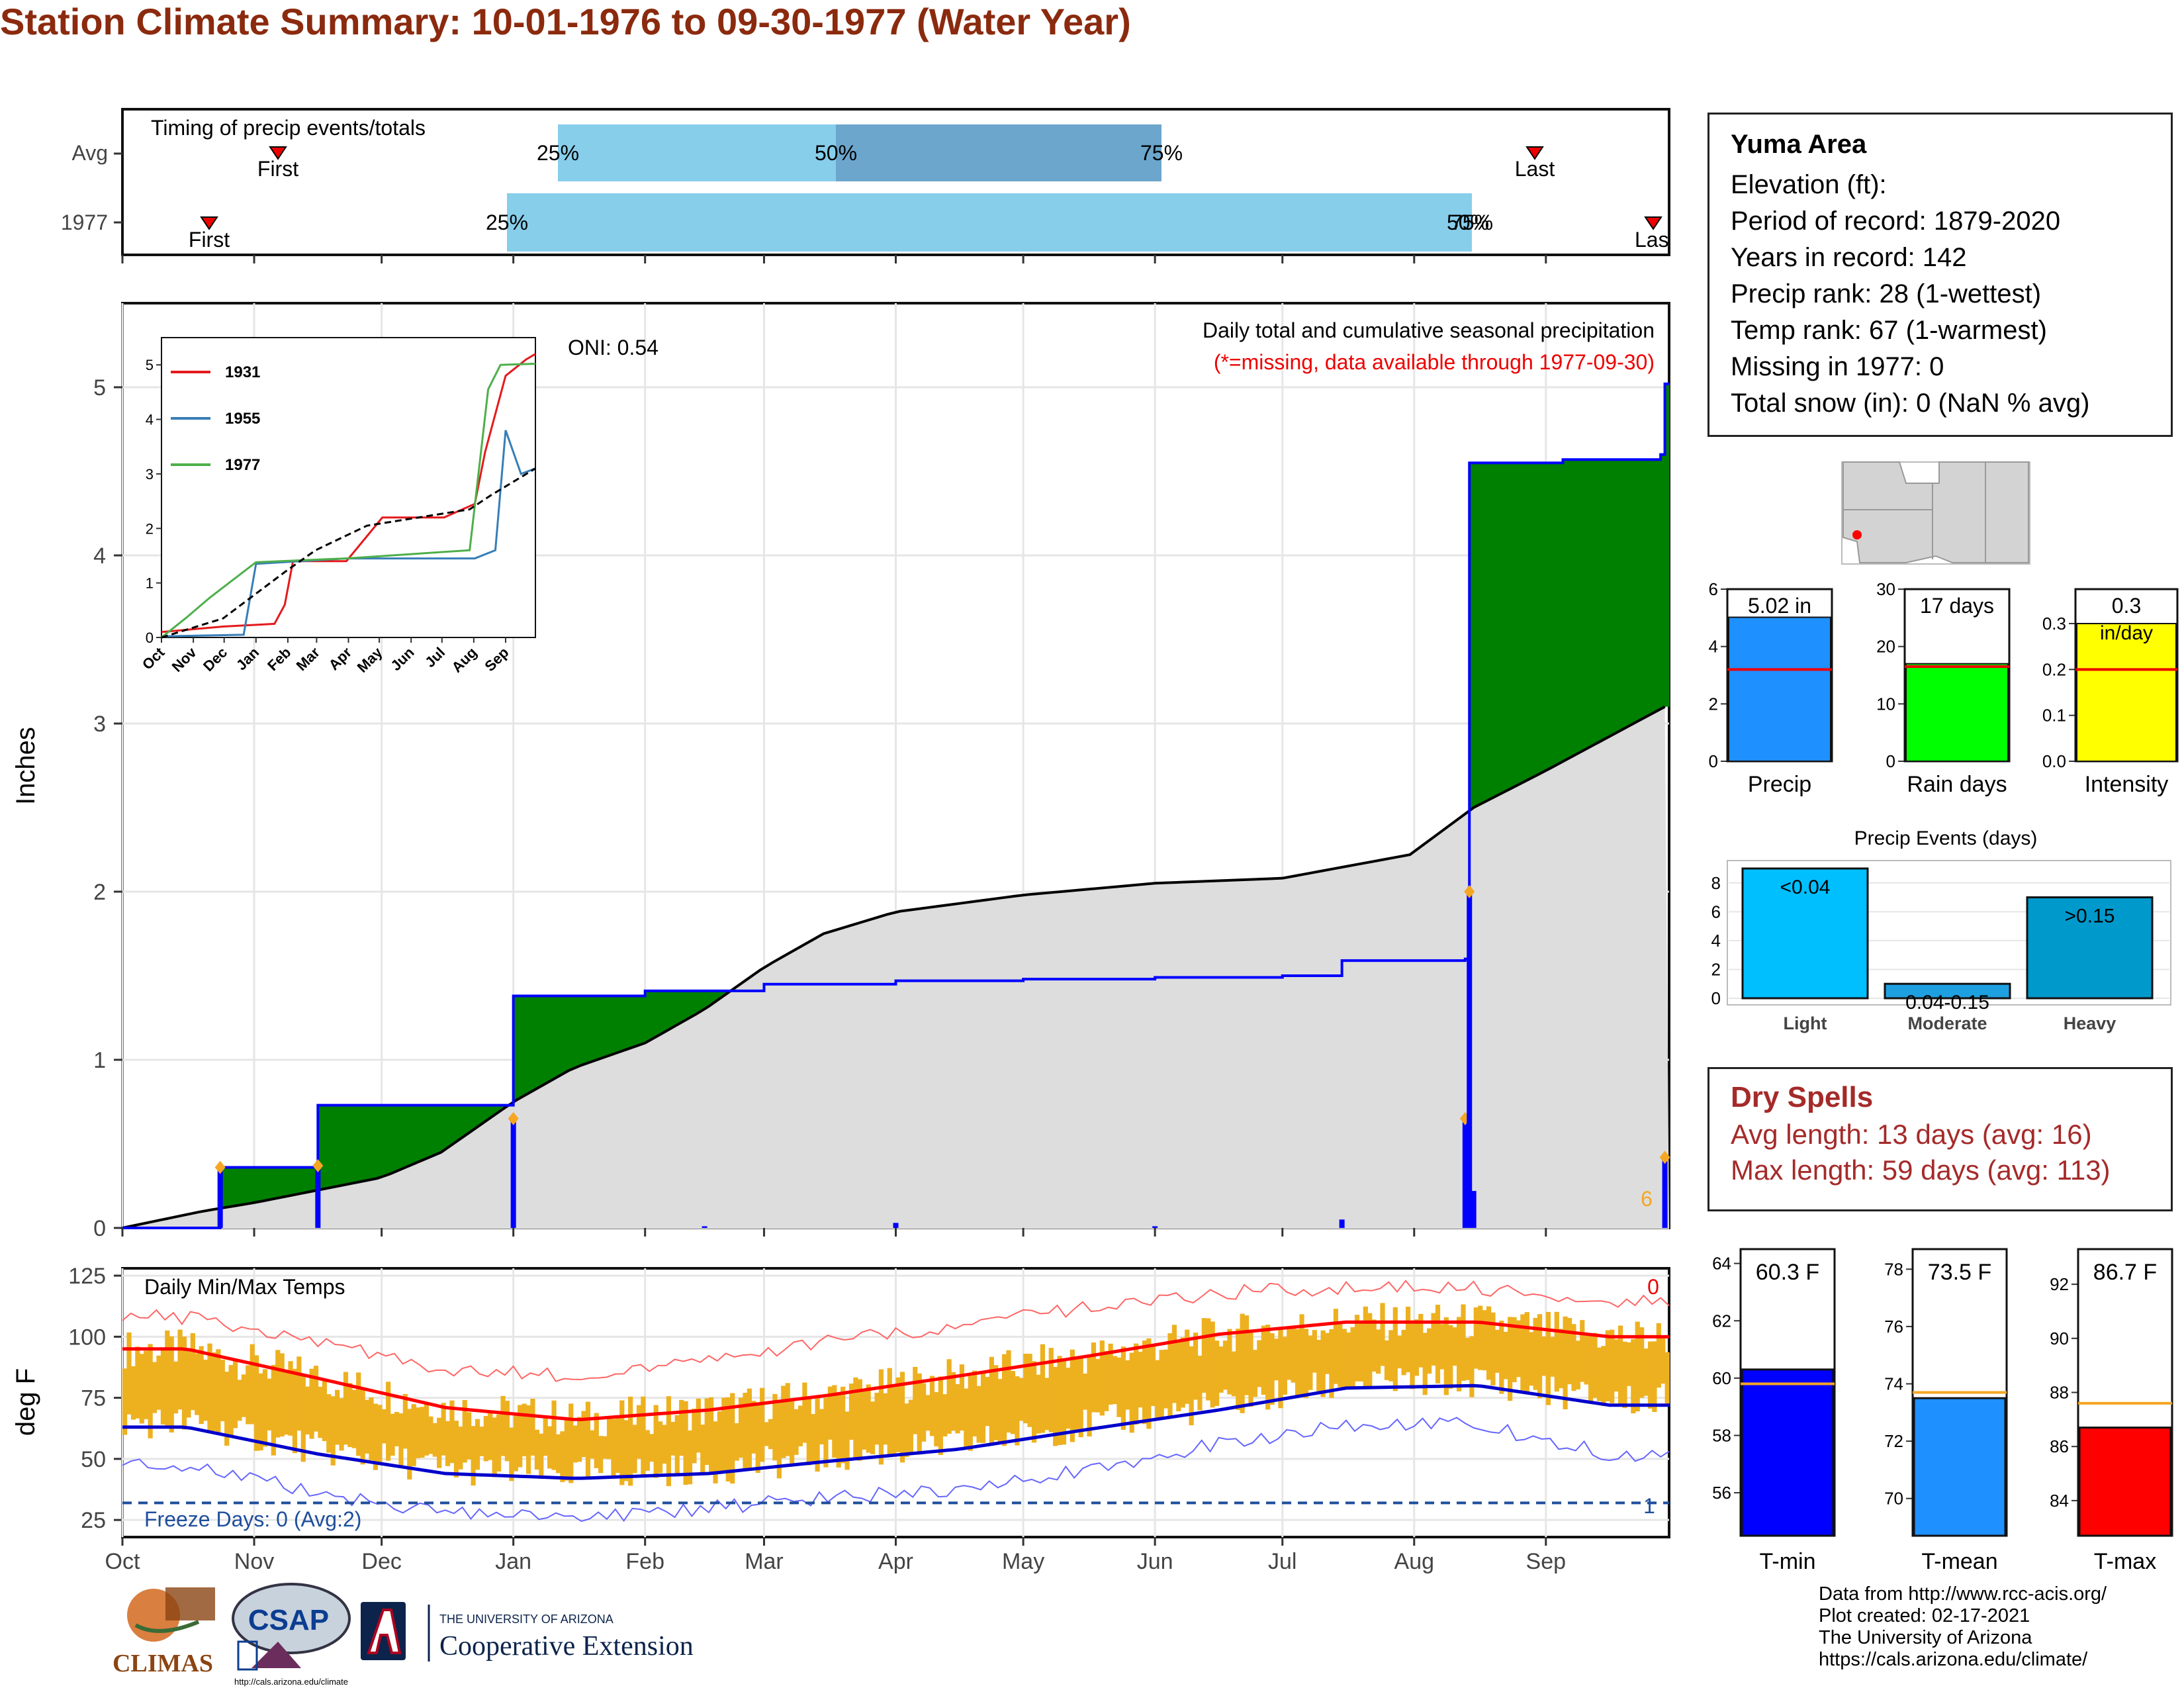 The height and width of the screenshot is (1688, 2184). What do you see at coordinates (836, 153) in the screenshot?
I see `avg-p50-label: 50%` at bounding box center [836, 153].